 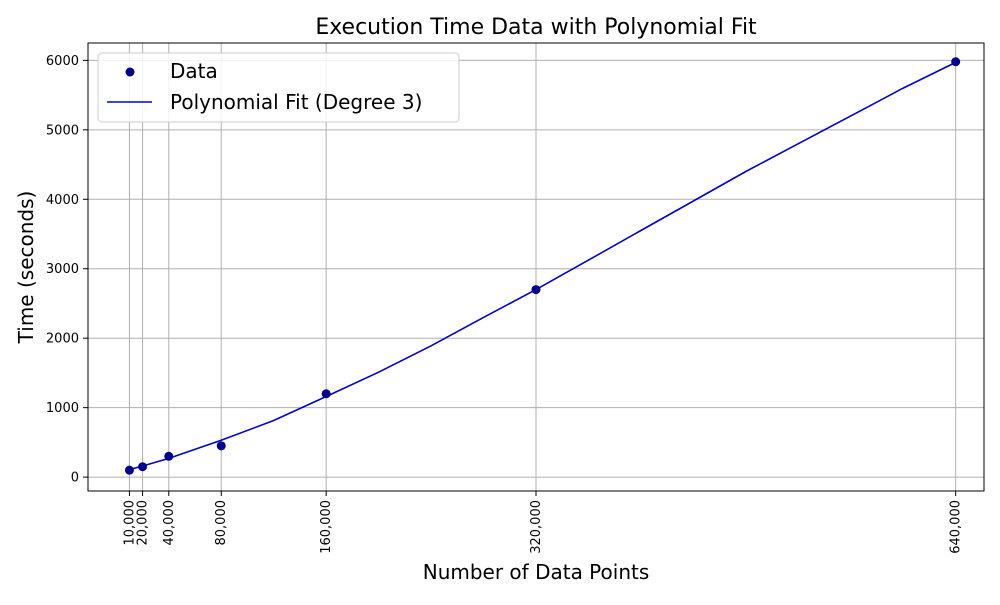 I want to click on x-axis-label: Number of Data Points, so click(x=536, y=572).